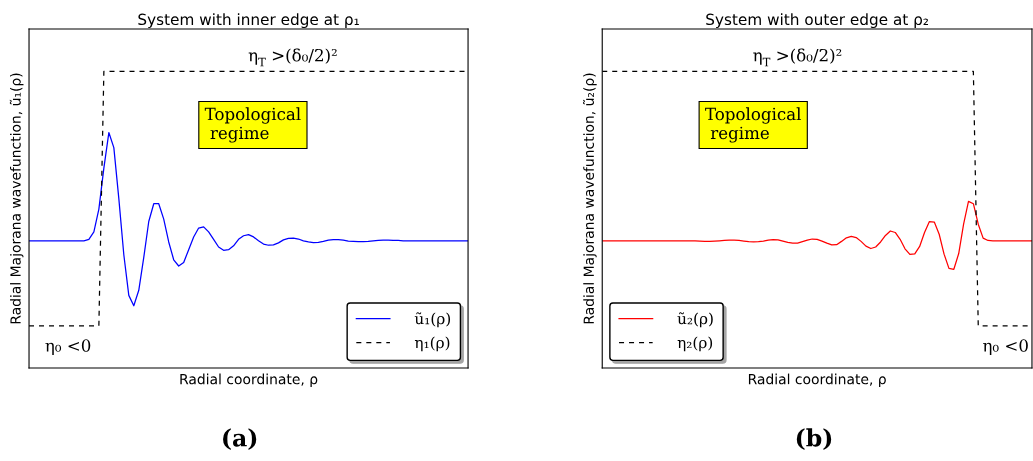 This screenshot has width=1033, height=461. What do you see at coordinates (695, 344) in the screenshot?
I see `legend-label: η₂(ρ)` at bounding box center [695, 344].